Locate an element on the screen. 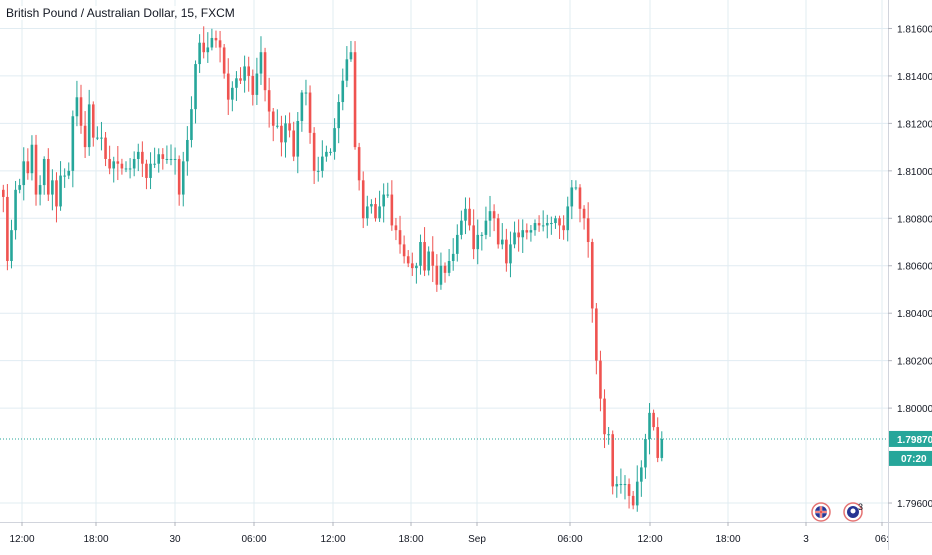 This screenshot has height=555, width=932. uk-flag-icon is located at coordinates (821, 512).